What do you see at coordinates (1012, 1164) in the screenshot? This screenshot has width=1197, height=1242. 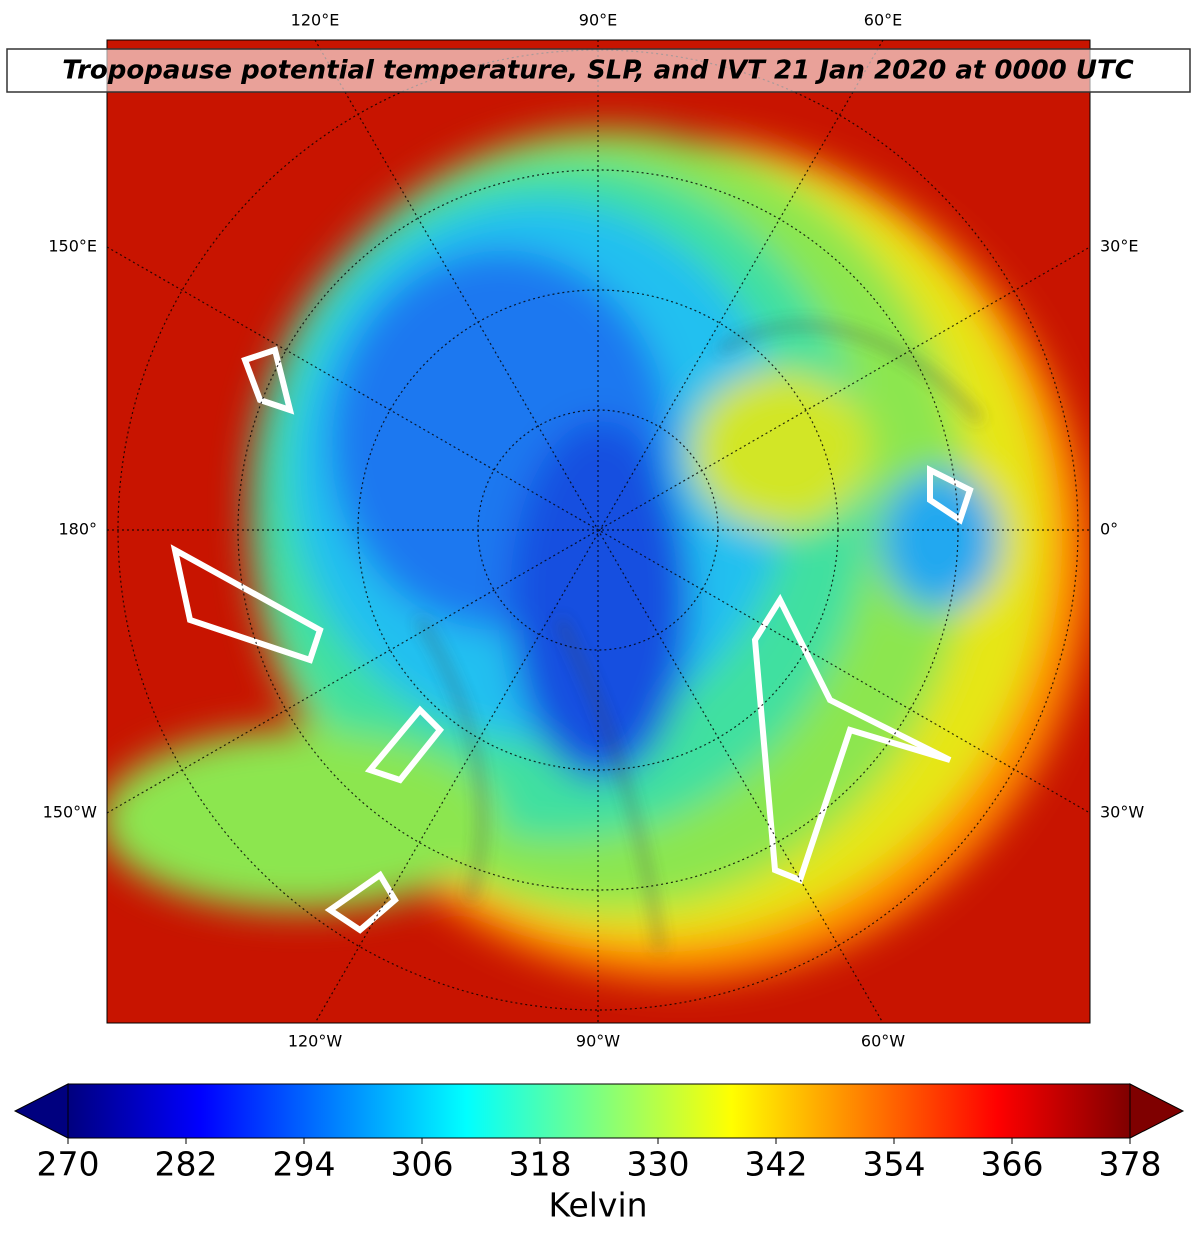 I see `colorbar-tick-label: 366` at bounding box center [1012, 1164].